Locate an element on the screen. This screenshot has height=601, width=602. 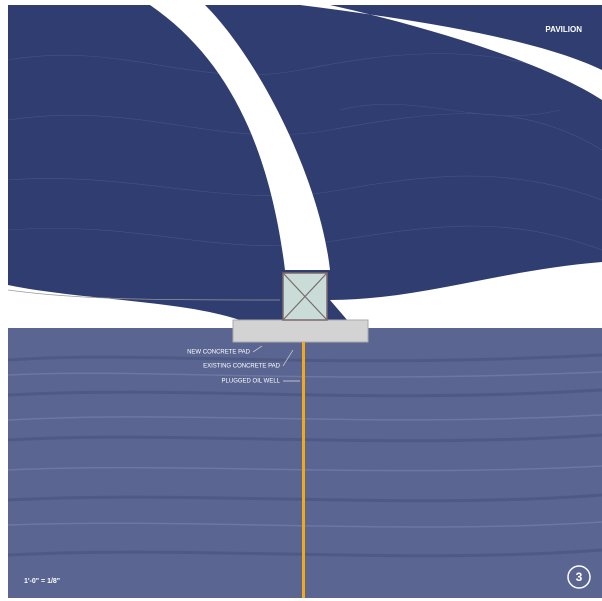
sheet-badge is located at coordinates (579, 577).